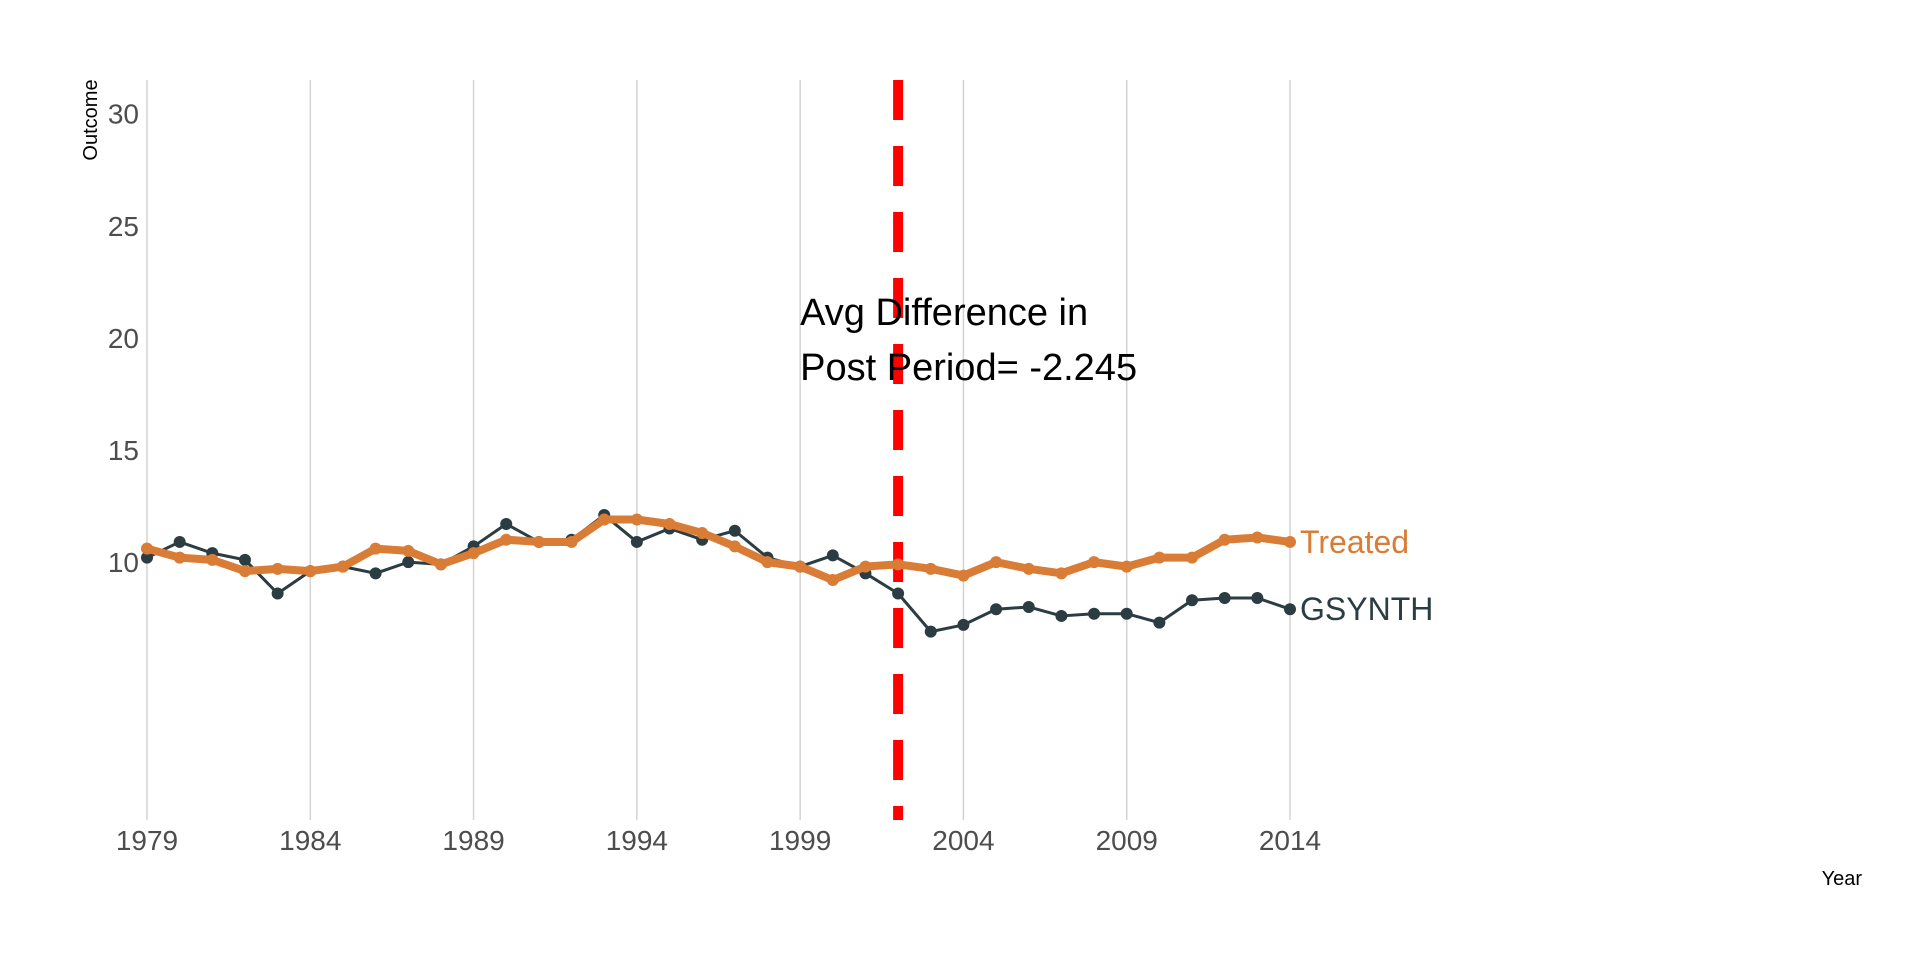  What do you see at coordinates (473, 553) in the screenshot?
I see `point-treated-1989` at bounding box center [473, 553].